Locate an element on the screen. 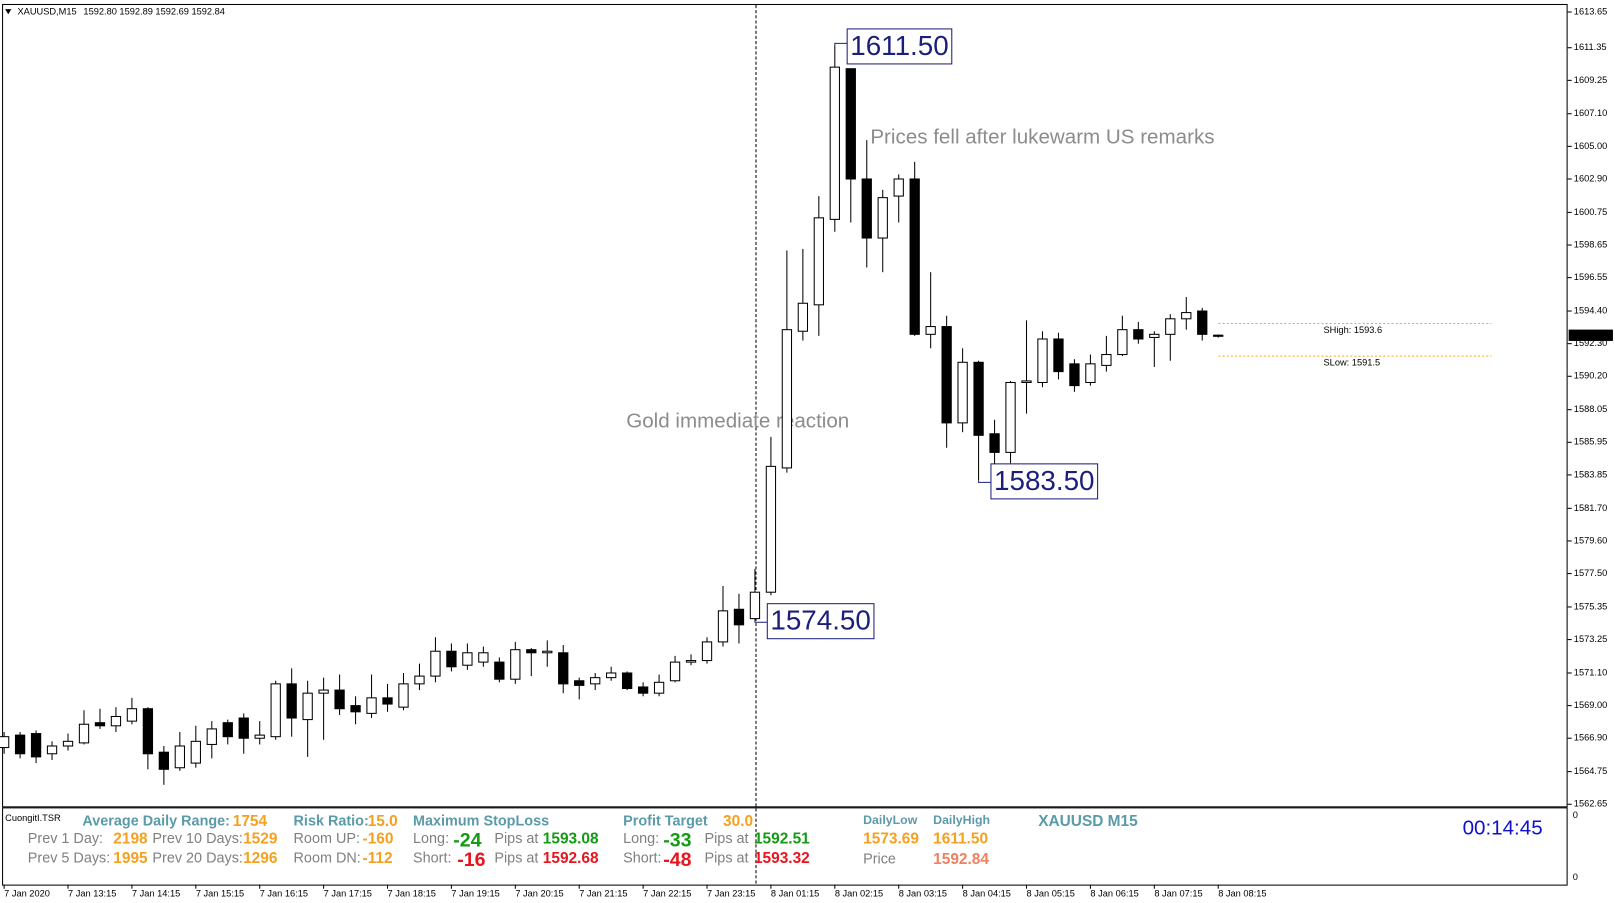 Image resolution: width=1615 pixels, height=903 pixels. y-tick-label: 1602.90 is located at coordinates (1590, 178).